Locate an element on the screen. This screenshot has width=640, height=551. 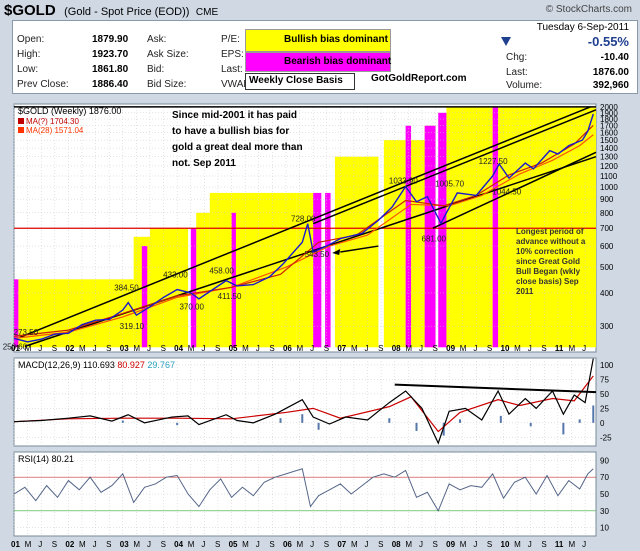
x-tick-label: 04 is located at coordinates (178, 348).